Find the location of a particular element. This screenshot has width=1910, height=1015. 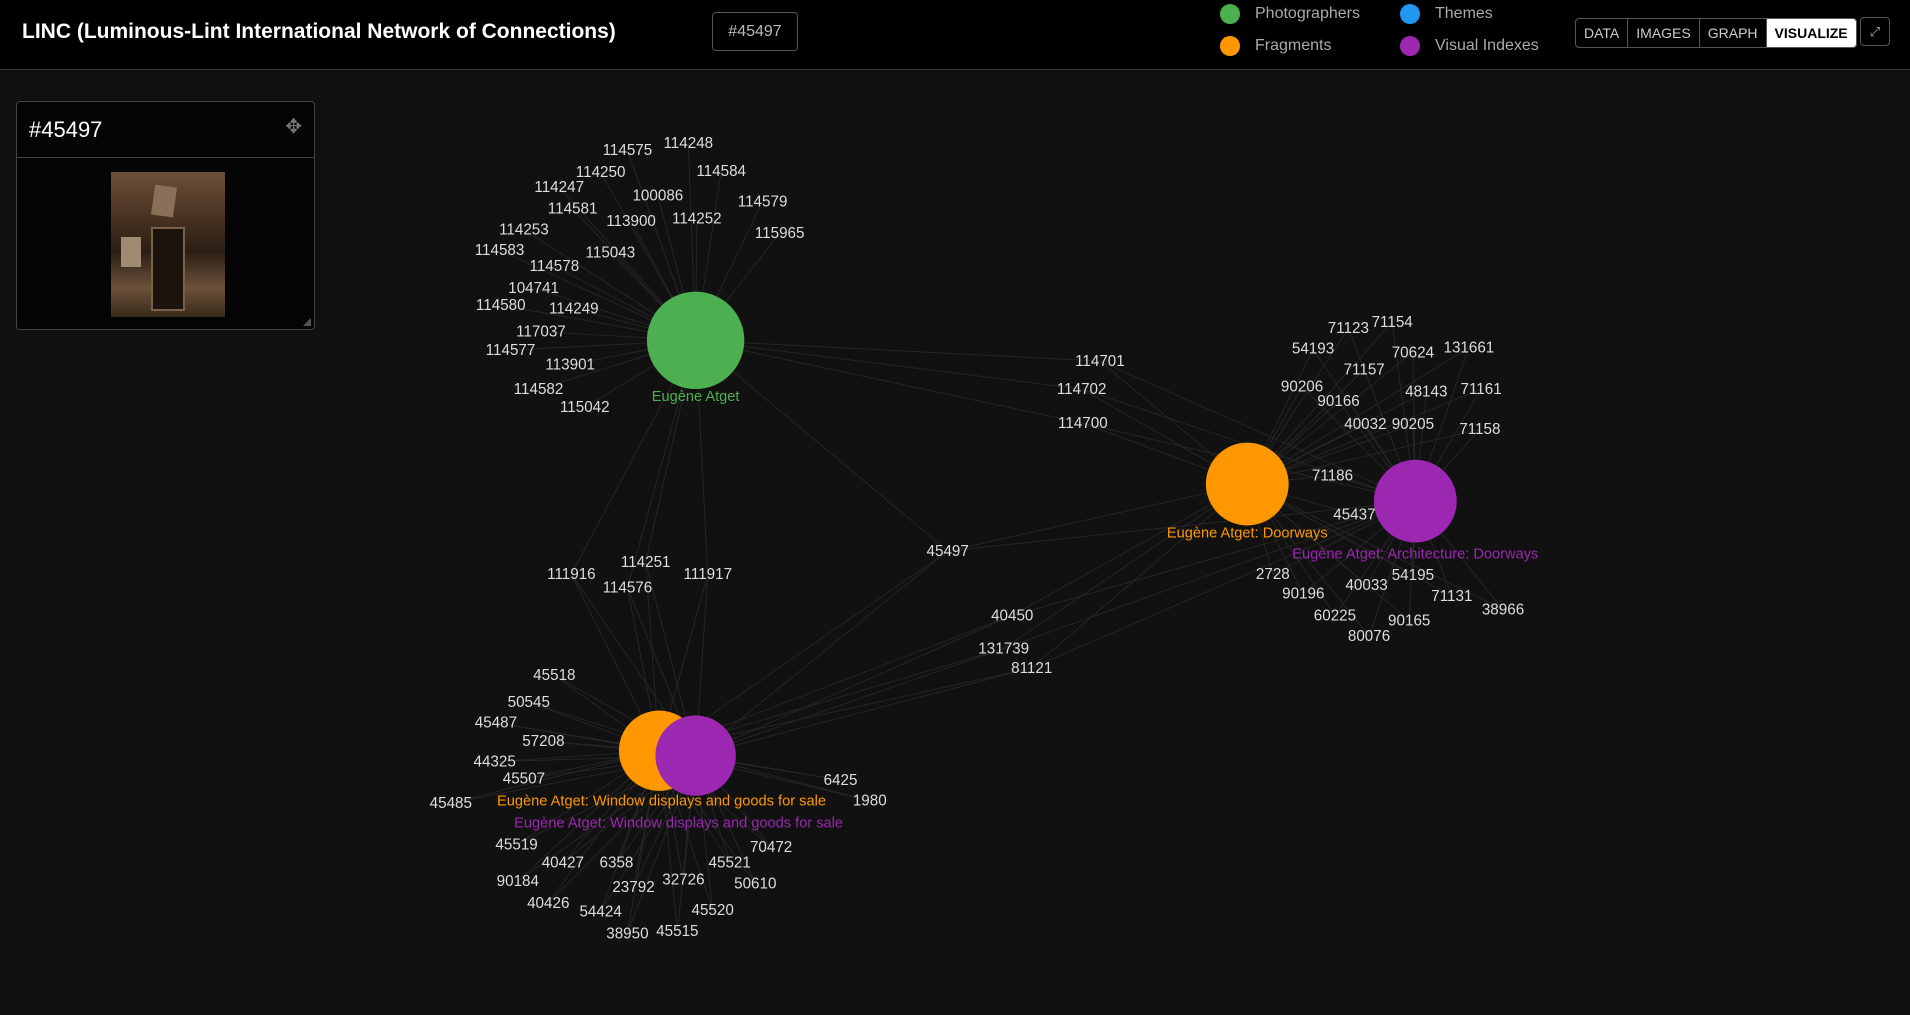

image-node: 114581 is located at coordinates (573, 209).